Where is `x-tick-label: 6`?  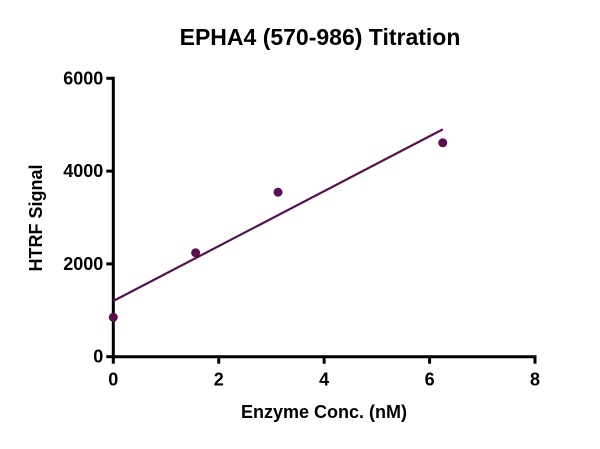
x-tick-label: 6 is located at coordinates (430, 380).